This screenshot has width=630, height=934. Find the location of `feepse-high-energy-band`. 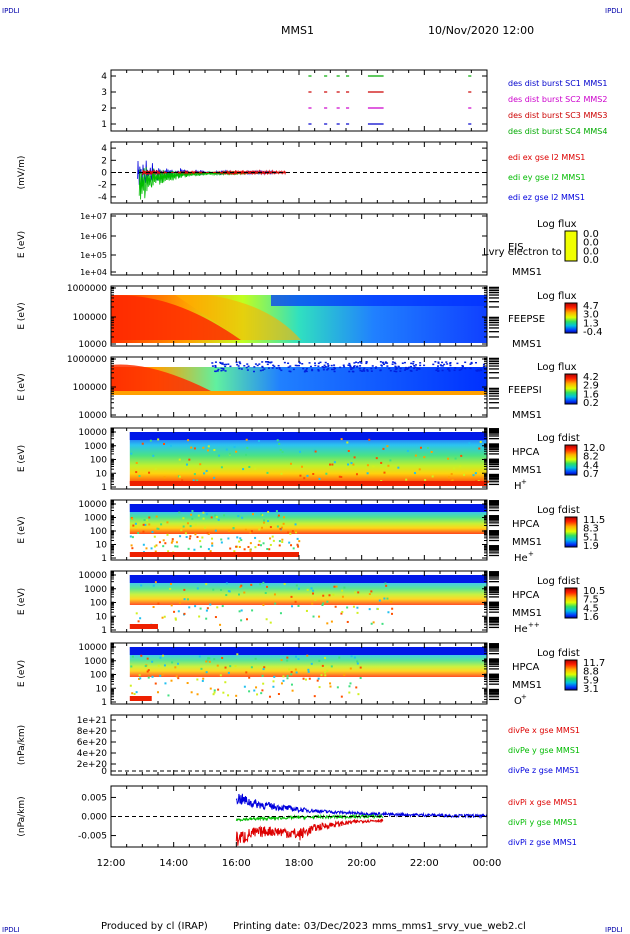

feepse-high-energy-band is located at coordinates (379, 299).